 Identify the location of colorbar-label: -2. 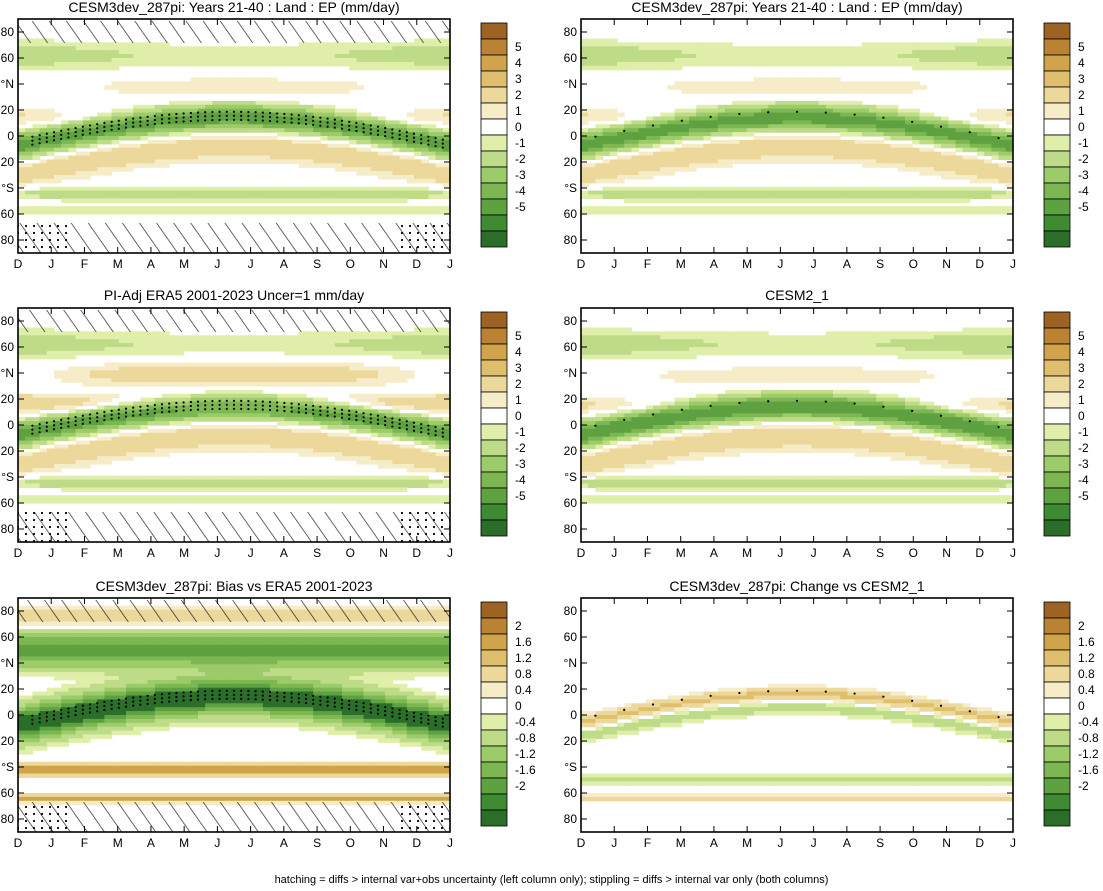
(520, 786).